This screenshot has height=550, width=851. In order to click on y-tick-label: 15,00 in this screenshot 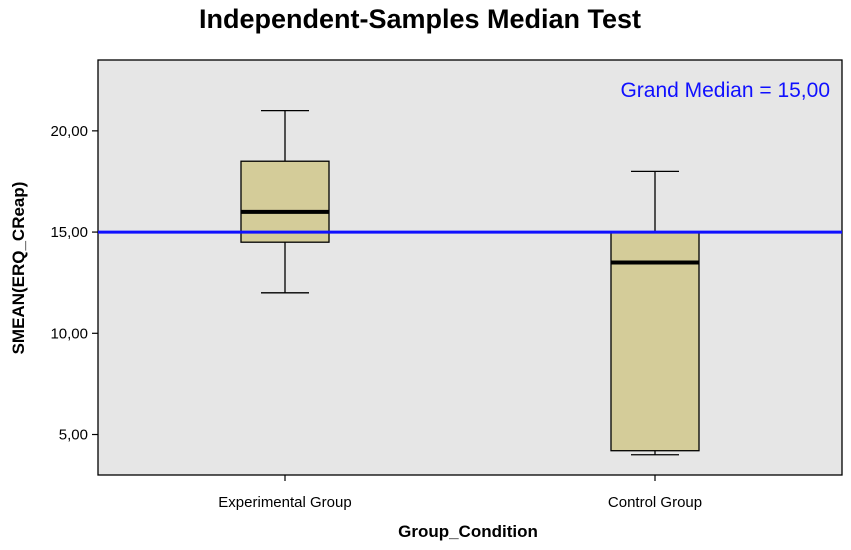, I will do `click(69, 232)`.